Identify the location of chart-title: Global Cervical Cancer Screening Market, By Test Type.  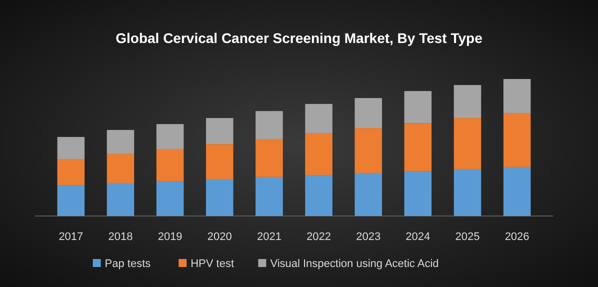
(299, 38).